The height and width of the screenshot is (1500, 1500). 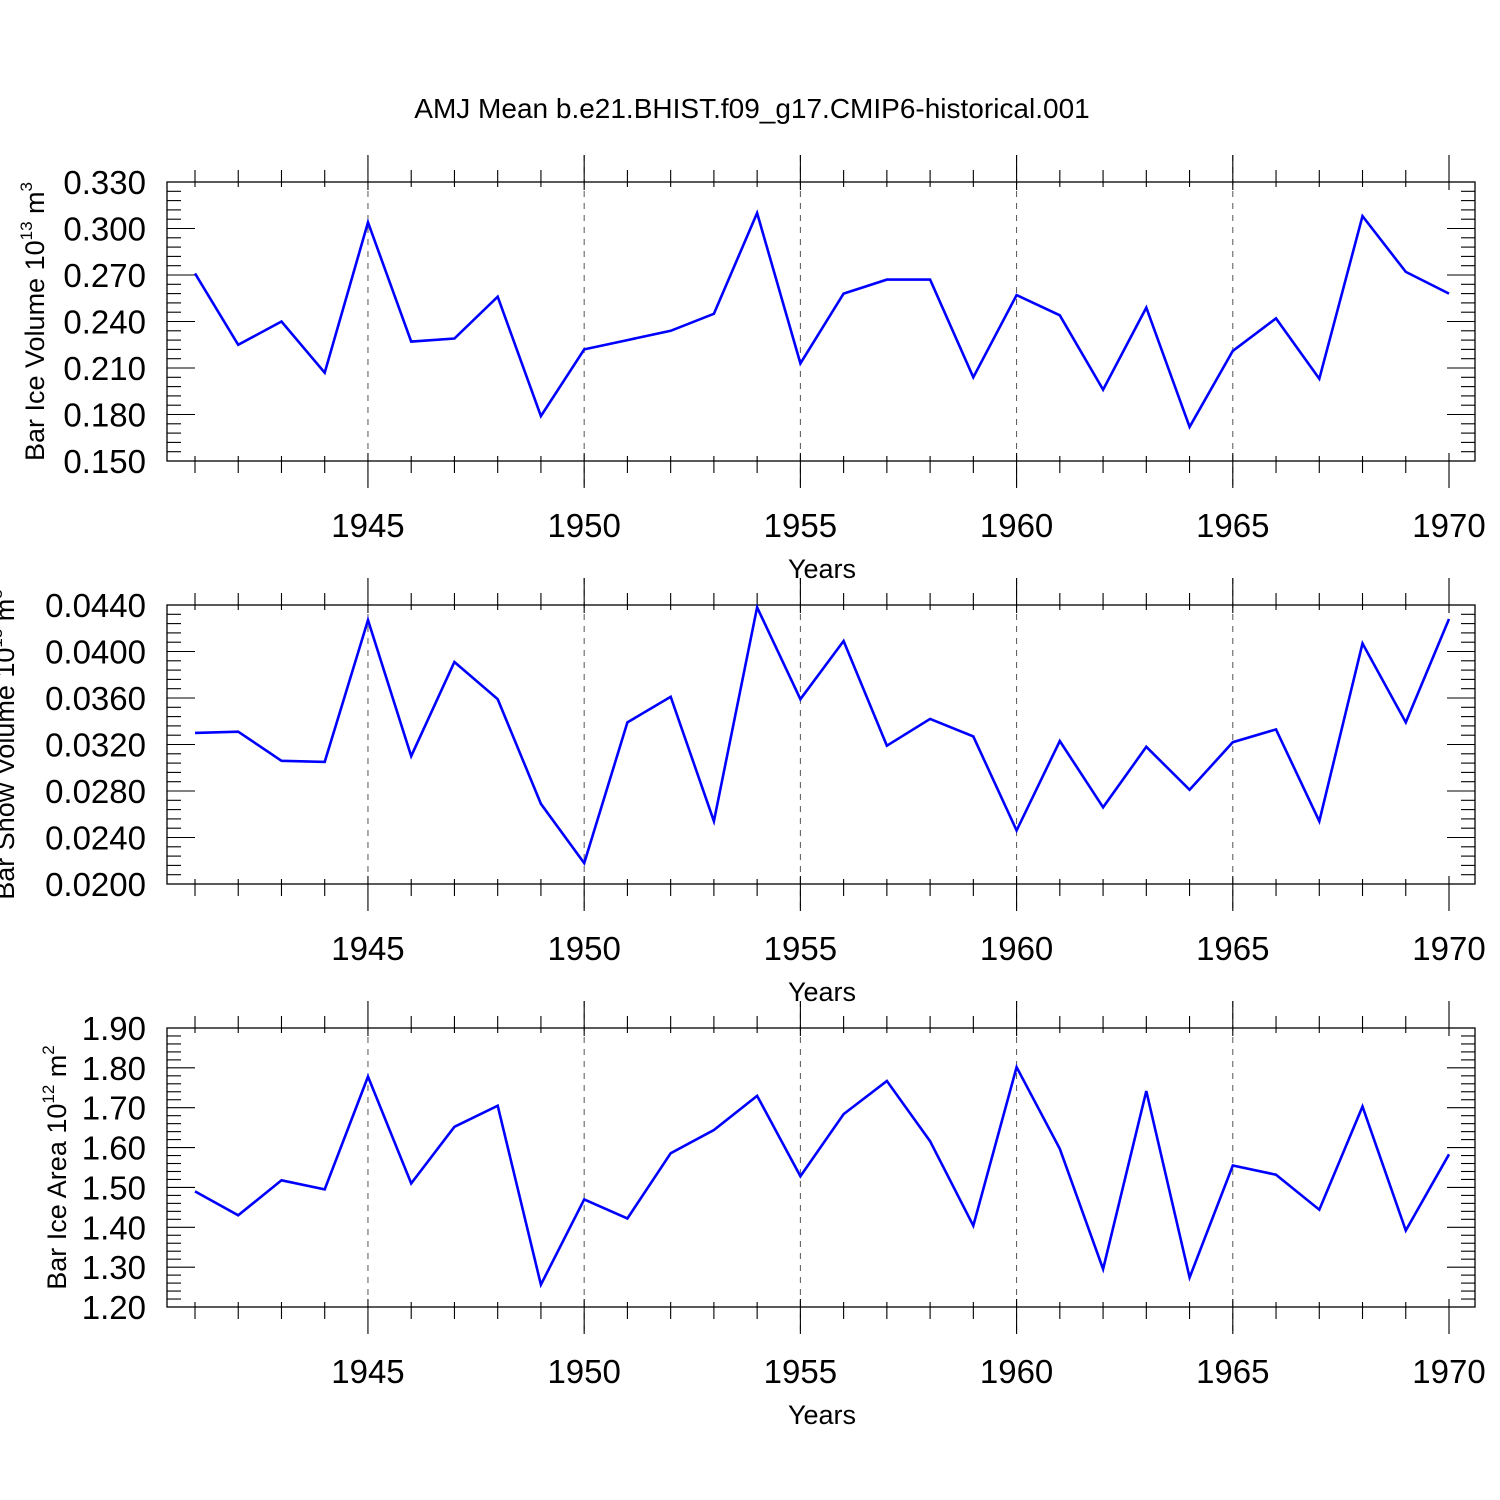 What do you see at coordinates (55, 1167) in the screenshot?
I see `y-axis-label: Bar Ice Area 1012 m2` at bounding box center [55, 1167].